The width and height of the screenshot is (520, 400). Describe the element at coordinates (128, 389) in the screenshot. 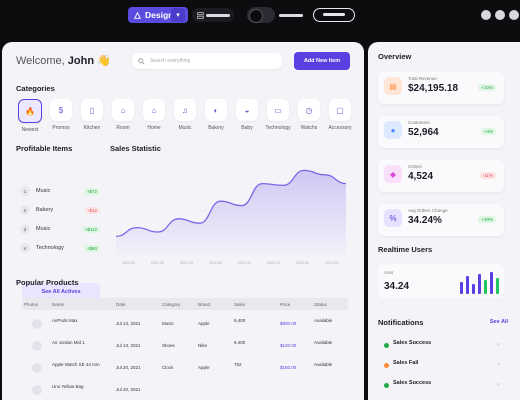

I see `product-date: Jul 20, 2021` at that location.